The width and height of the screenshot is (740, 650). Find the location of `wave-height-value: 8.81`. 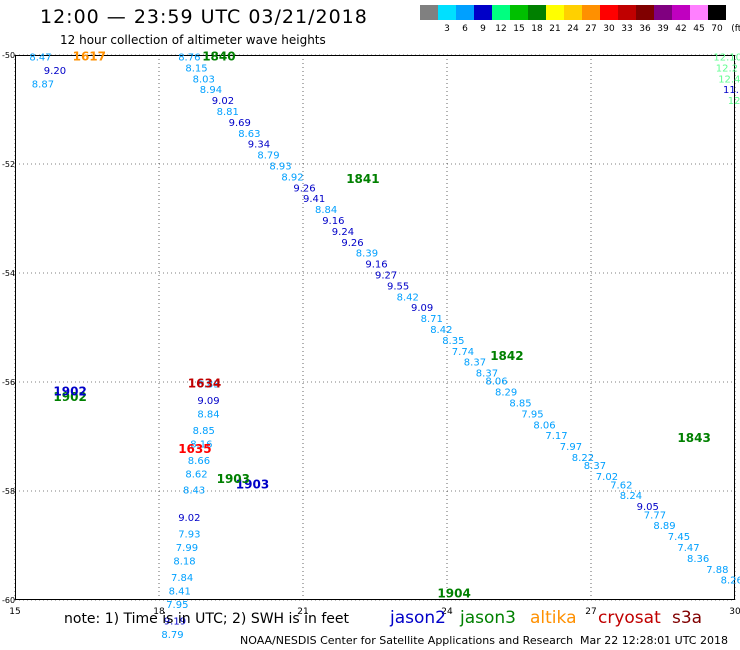

wave-height-value: 8.81 is located at coordinates (228, 112).